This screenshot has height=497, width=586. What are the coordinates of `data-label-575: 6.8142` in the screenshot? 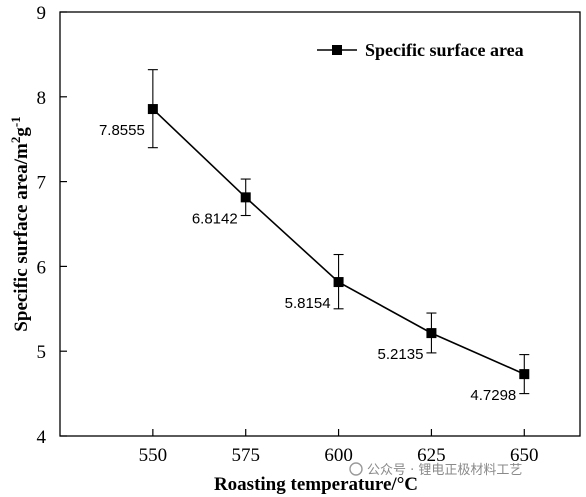 It's located at (215, 218).